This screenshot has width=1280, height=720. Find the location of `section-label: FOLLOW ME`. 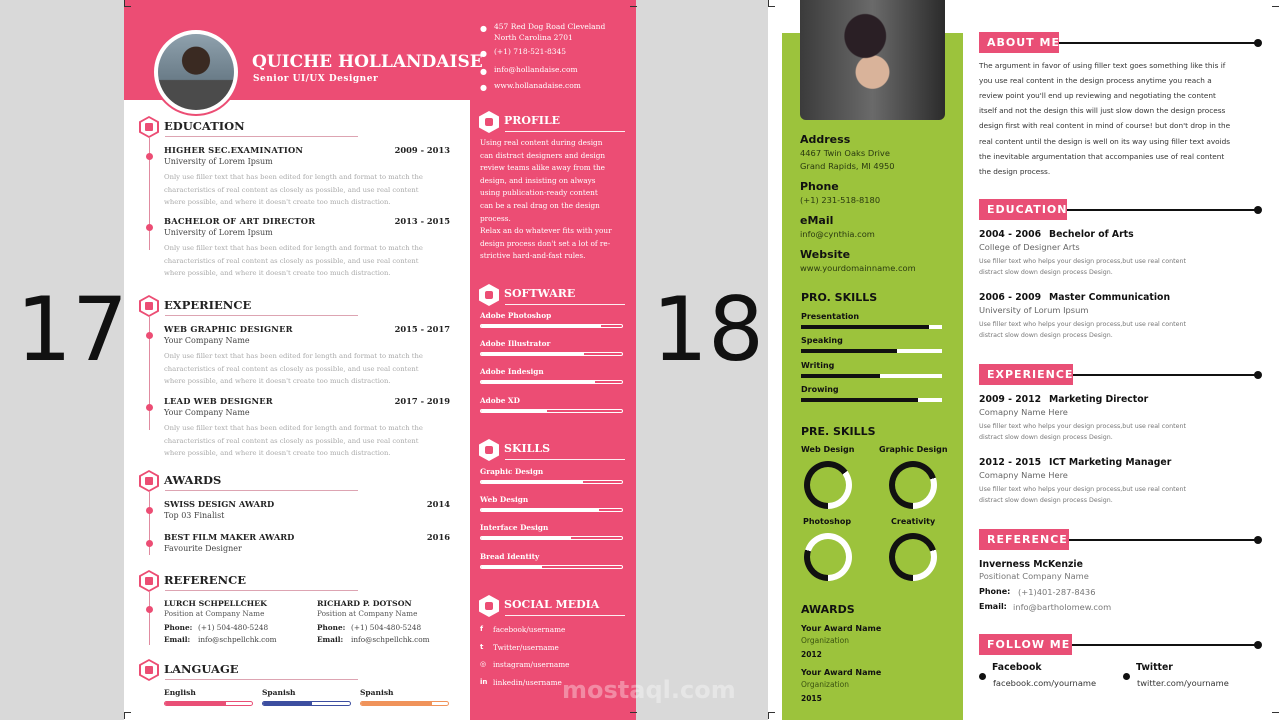

section-label: FOLLOW ME is located at coordinates (1025, 644).